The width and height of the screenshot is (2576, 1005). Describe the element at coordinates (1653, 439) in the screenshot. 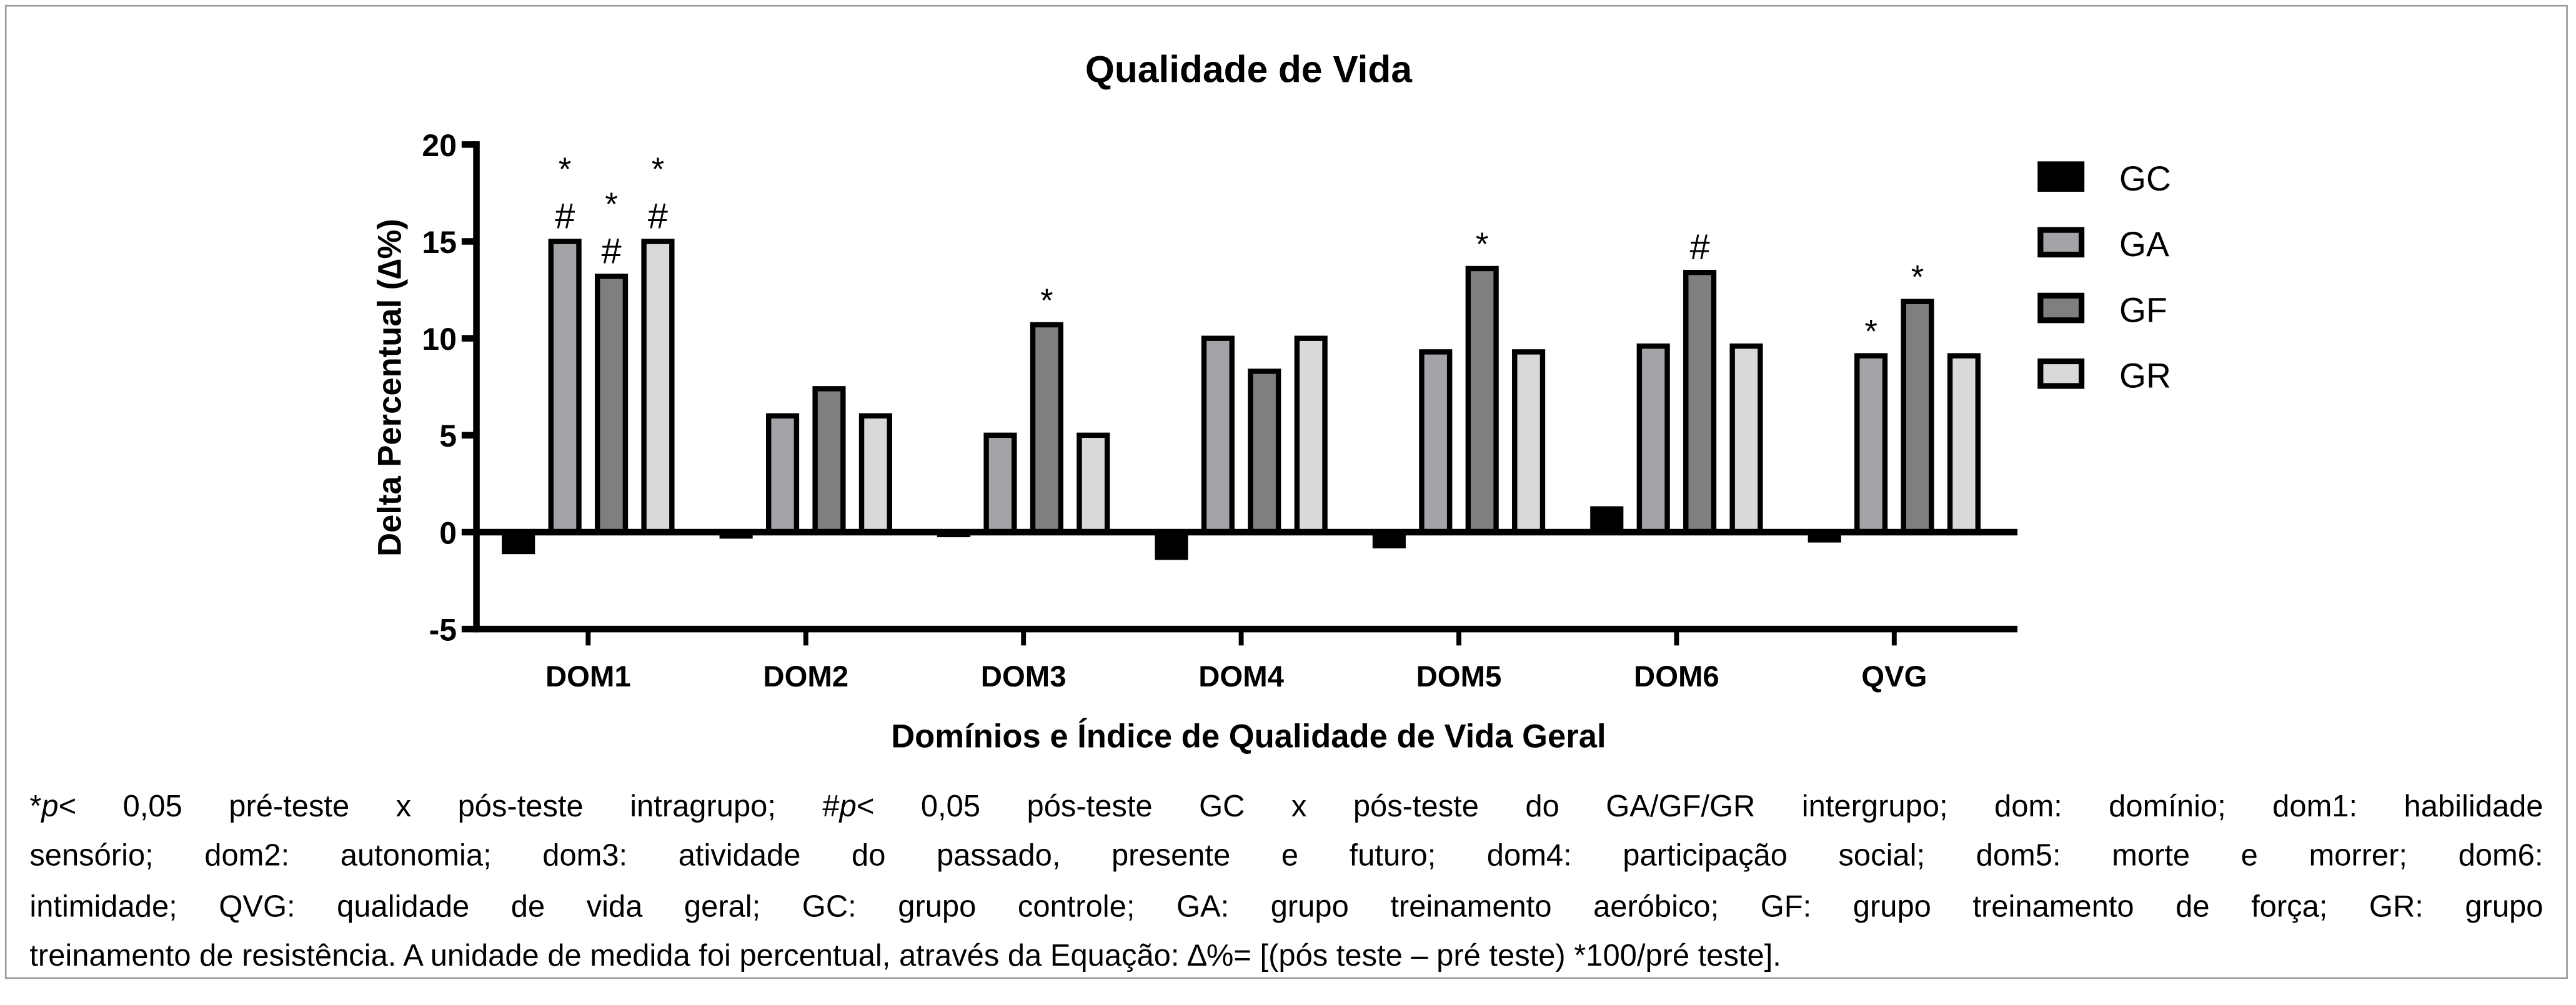

I see `bar-ga-dom6` at that location.